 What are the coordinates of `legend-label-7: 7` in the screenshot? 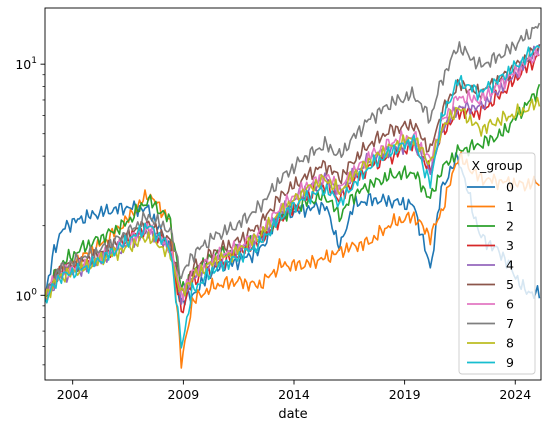 It's located at (510, 323).